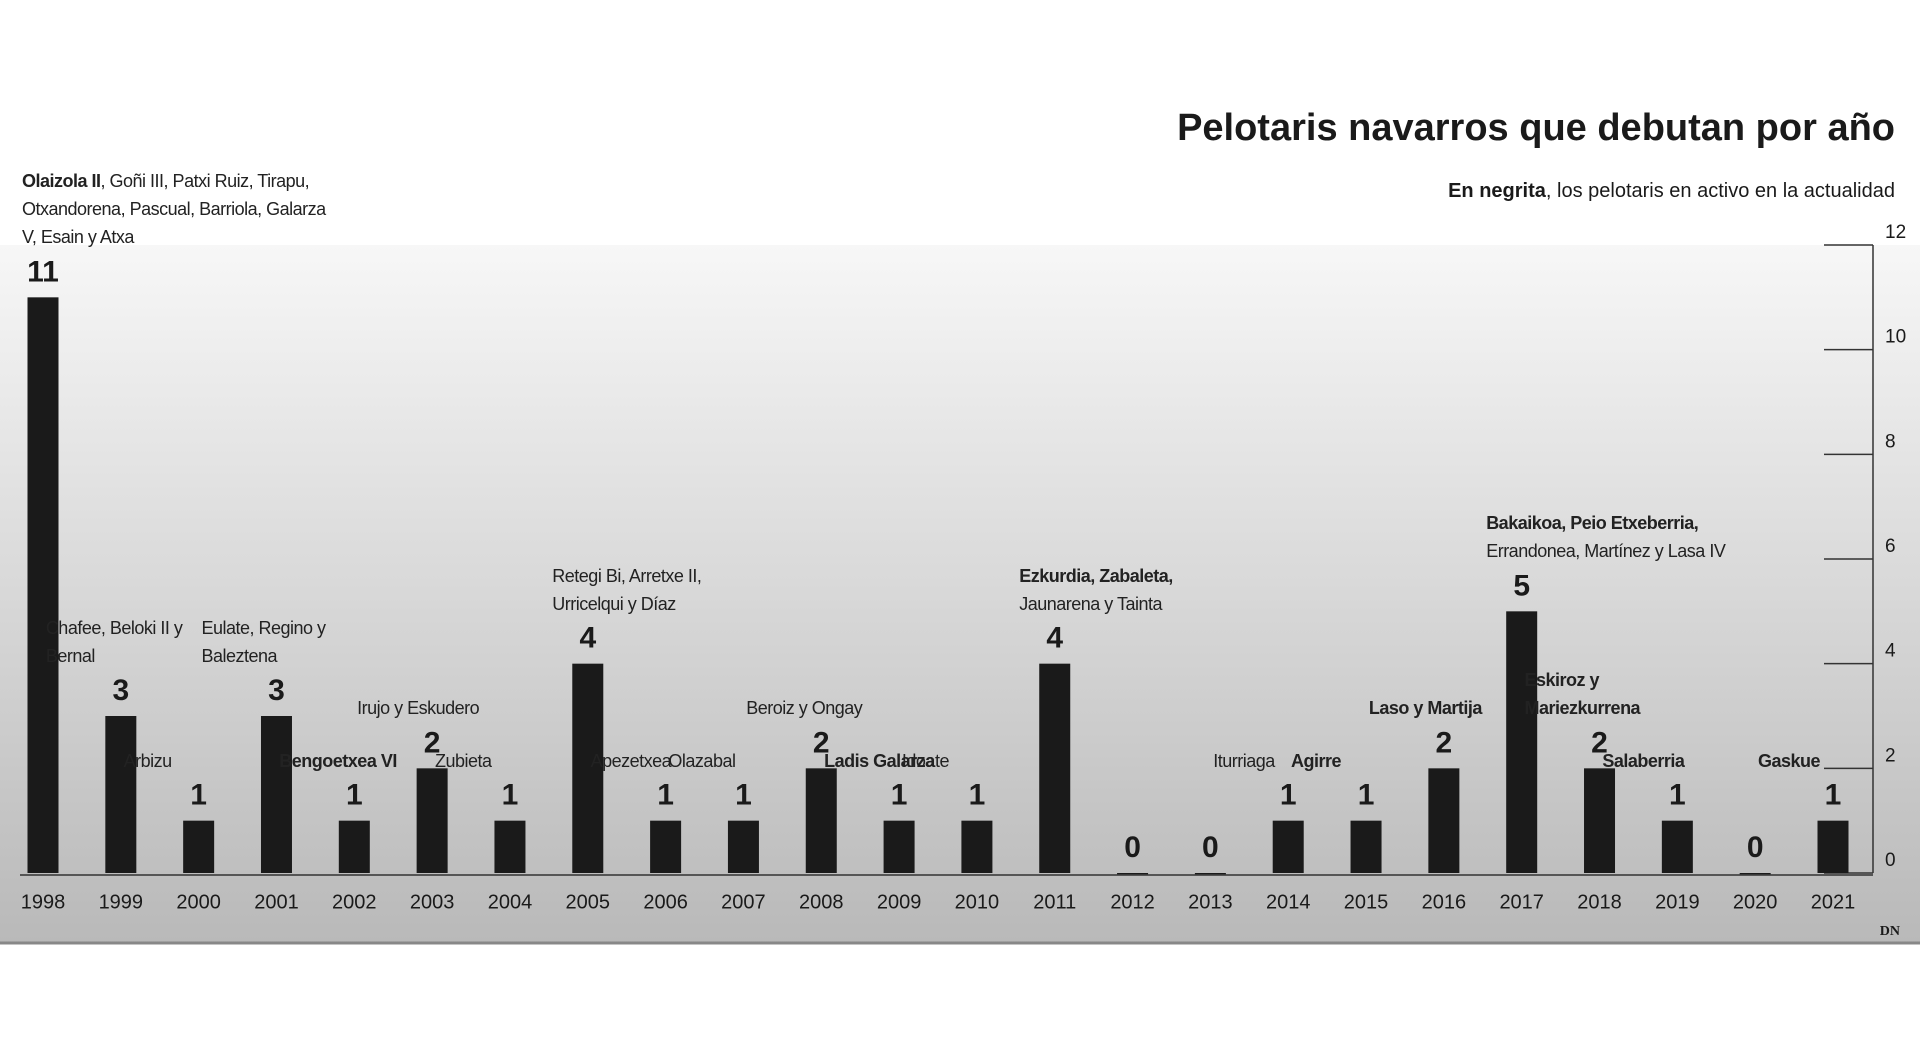  I want to click on x-tick-label: 2012, so click(1132, 902).